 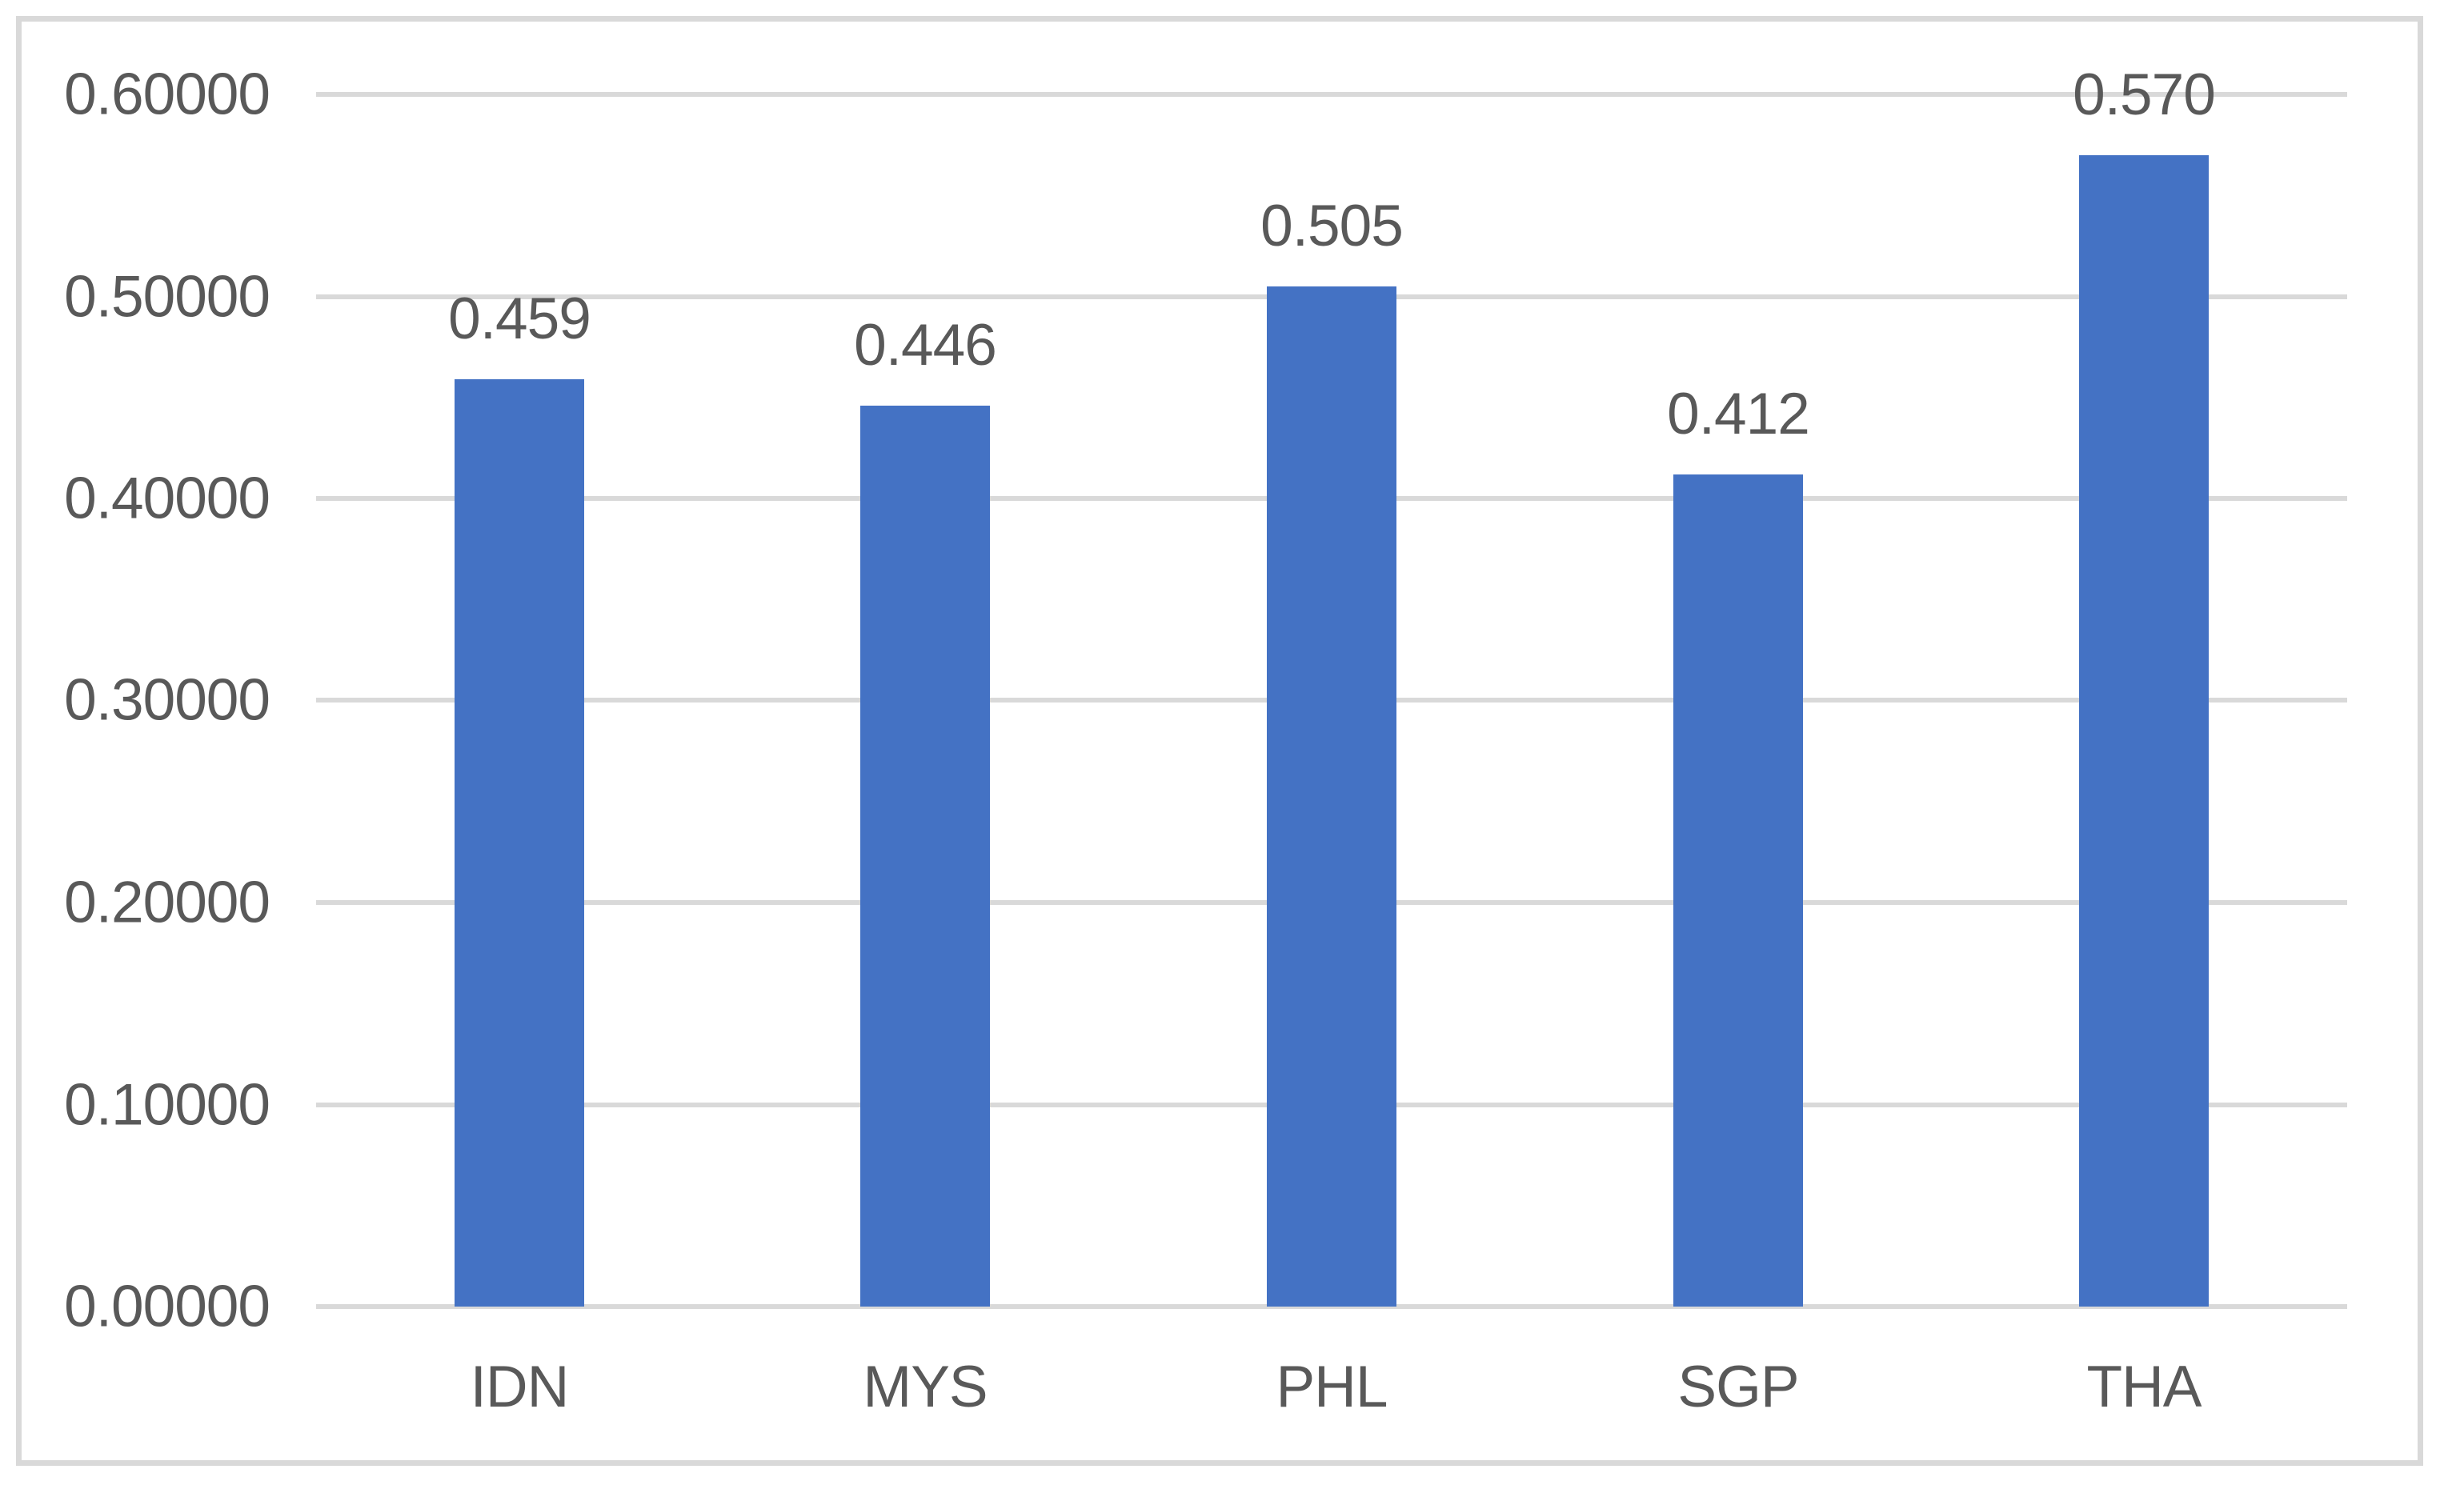 I want to click on x-category-label: IDN, so click(x=520, y=1387).